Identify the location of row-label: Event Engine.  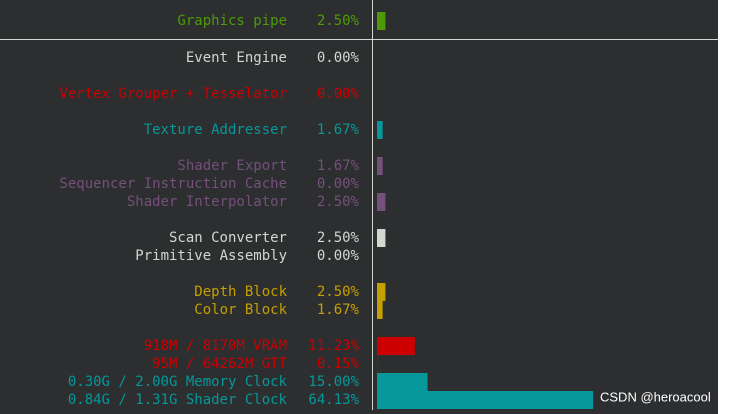
(236, 58).